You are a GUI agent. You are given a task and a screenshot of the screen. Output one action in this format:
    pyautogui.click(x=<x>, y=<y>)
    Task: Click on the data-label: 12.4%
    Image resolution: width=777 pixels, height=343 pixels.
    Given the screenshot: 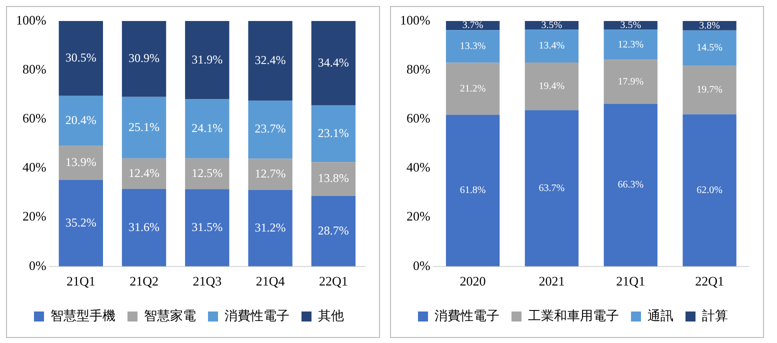 What is the action you would take?
    pyautogui.click(x=144, y=173)
    